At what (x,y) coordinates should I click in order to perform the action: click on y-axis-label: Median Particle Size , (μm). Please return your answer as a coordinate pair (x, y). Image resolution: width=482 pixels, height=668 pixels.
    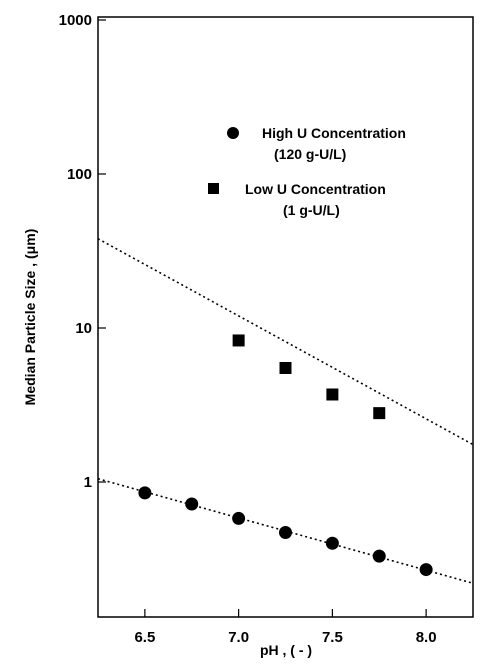
    Looking at the image, I should click on (30, 317).